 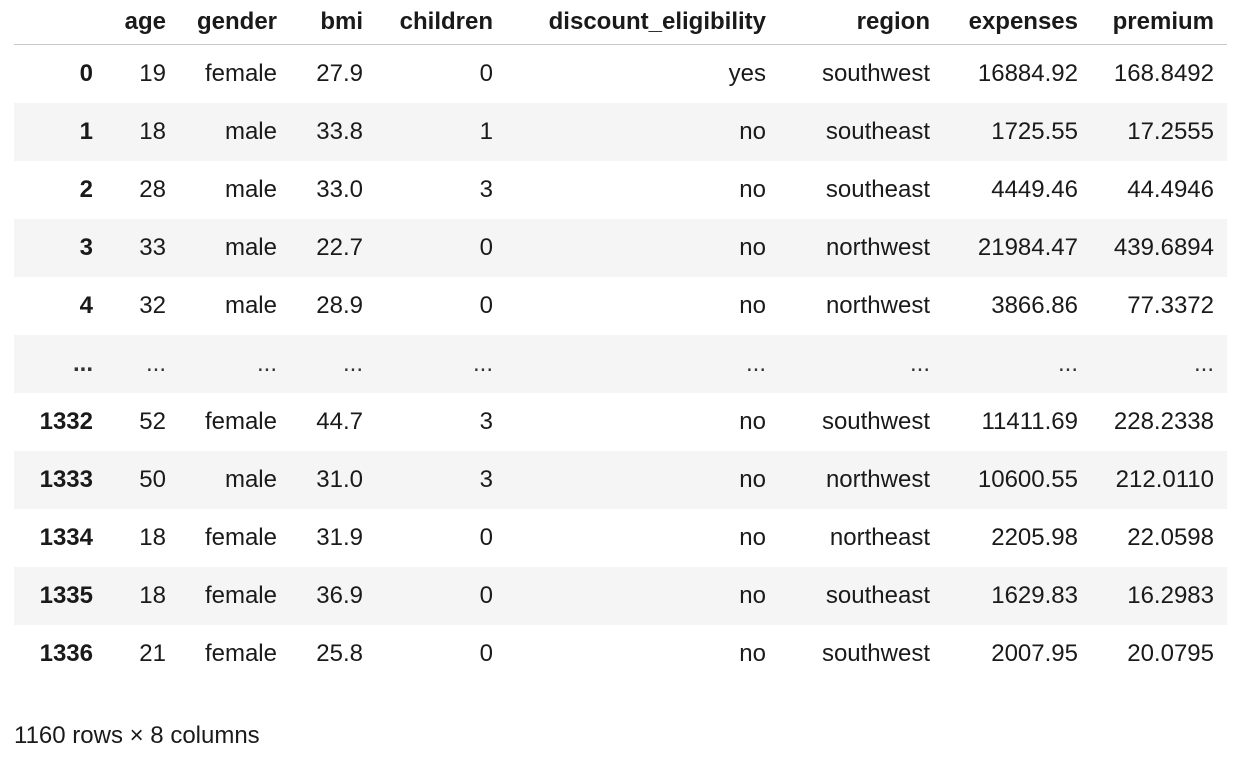 I want to click on row-index: 3, so click(x=86, y=247).